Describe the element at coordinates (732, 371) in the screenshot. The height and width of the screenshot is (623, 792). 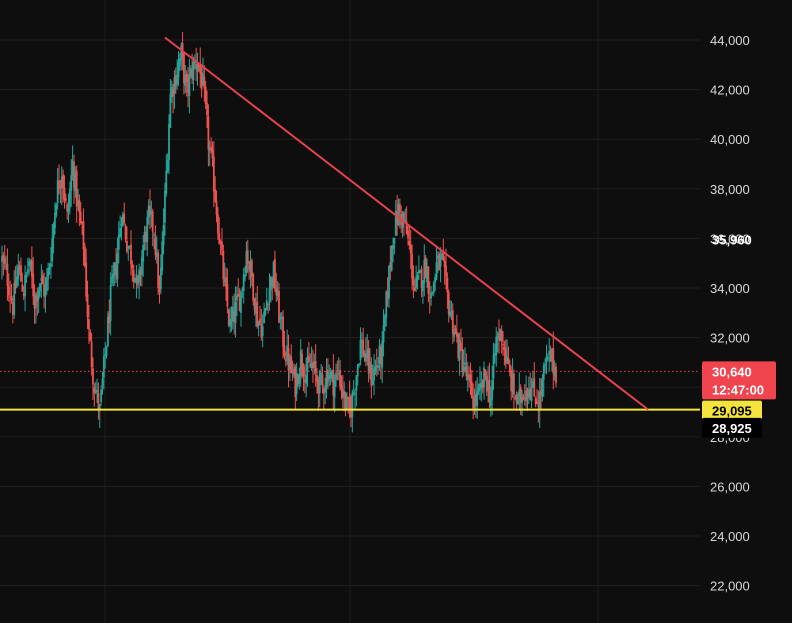
I see `price-tag-label: 30,640` at that location.